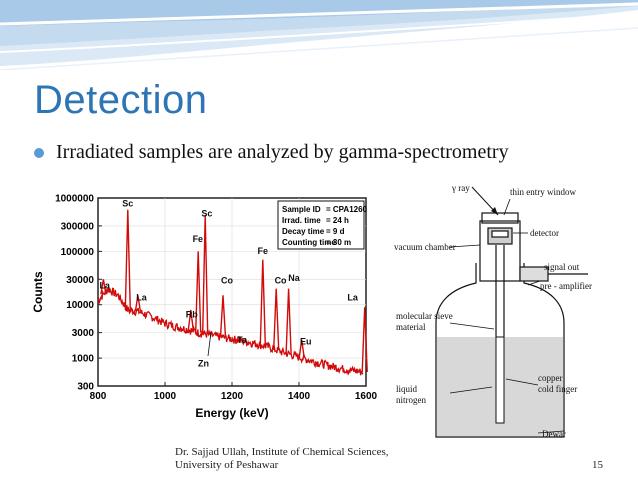 Image resolution: width=638 pixels, height=478 pixels. What do you see at coordinates (544, 233) in the screenshot?
I see `detector-label: detector` at bounding box center [544, 233].